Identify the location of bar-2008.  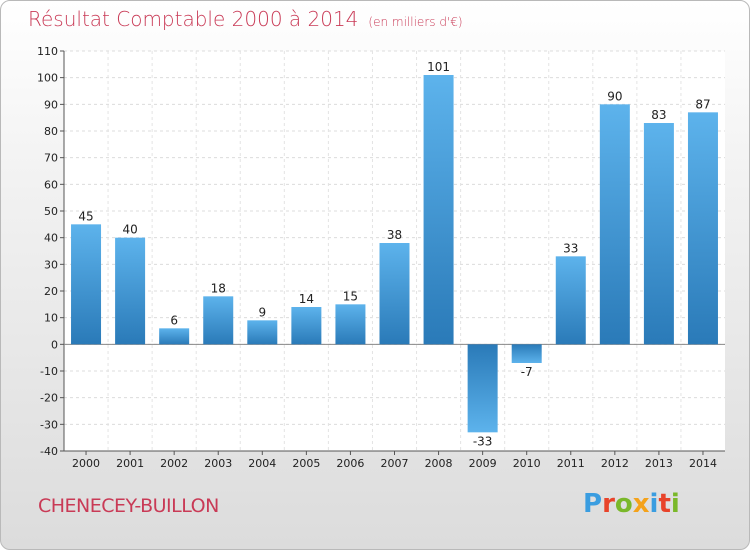
(438, 210).